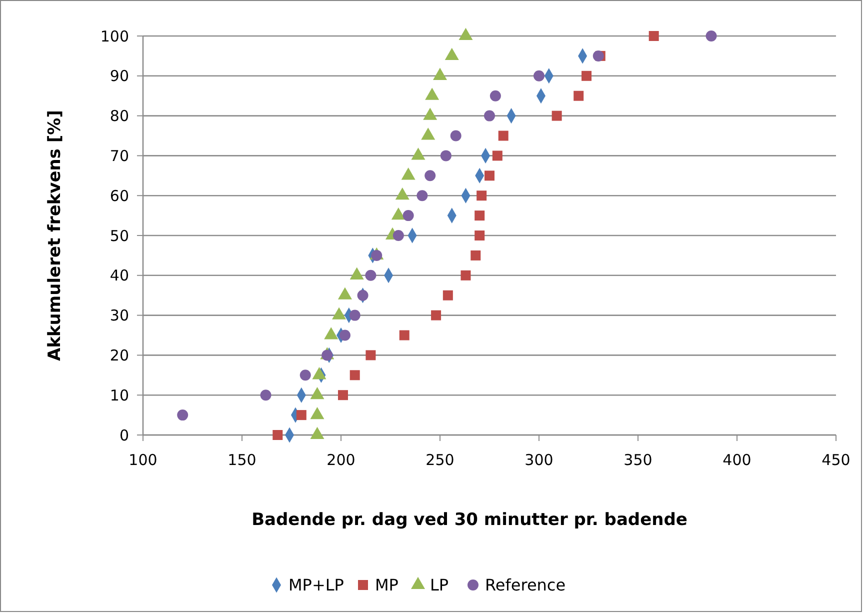 The image size is (864, 614). I want to click on x-tick-label: 200, so click(341, 460).